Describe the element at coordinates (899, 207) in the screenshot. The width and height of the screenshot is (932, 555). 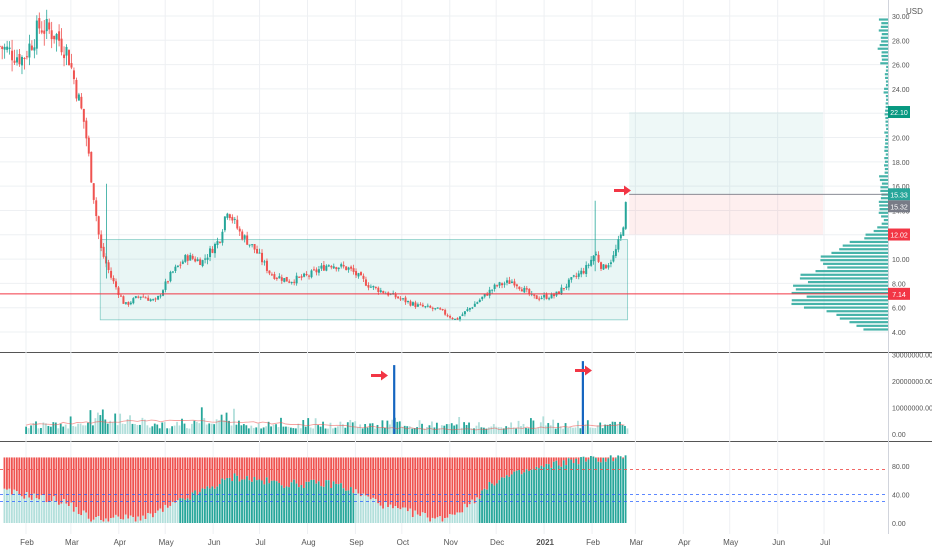
I see `prev-close-badge: 15.32` at that location.